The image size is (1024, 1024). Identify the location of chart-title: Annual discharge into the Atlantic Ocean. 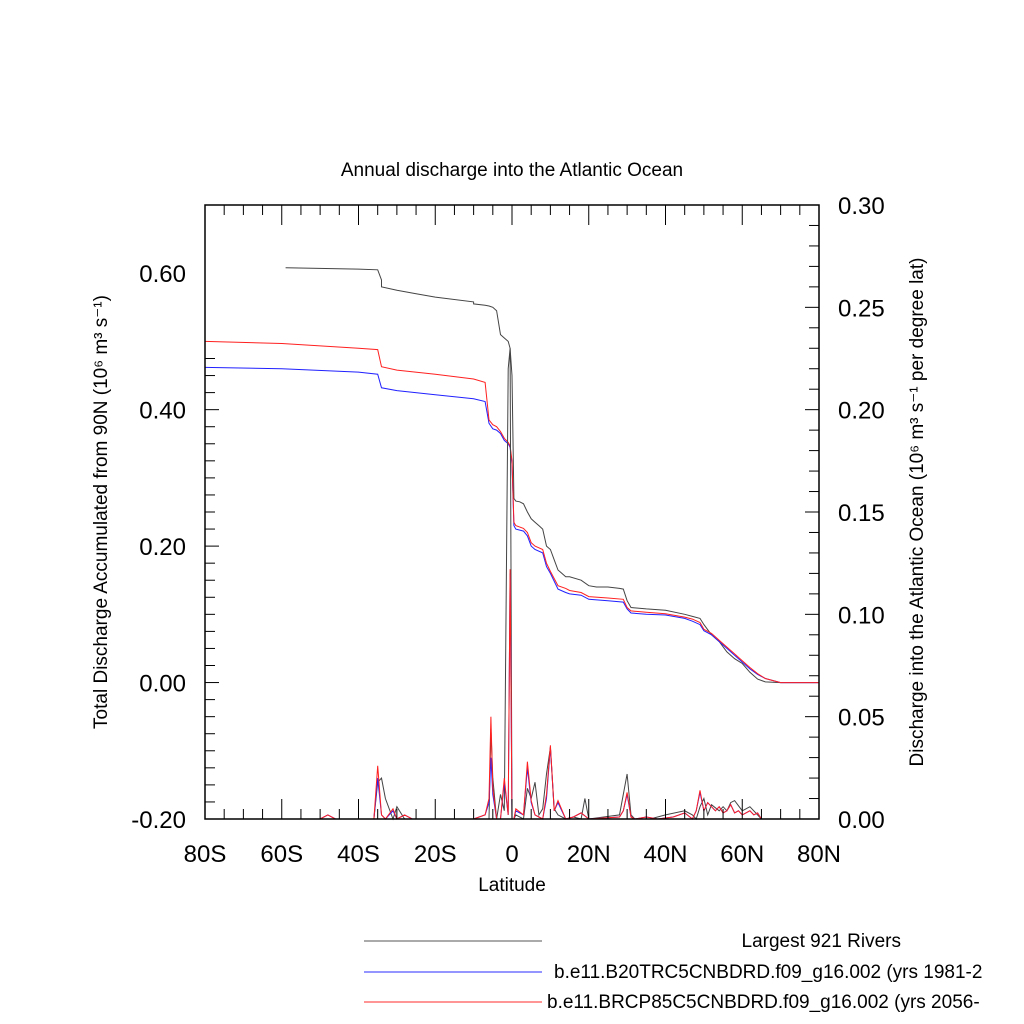
(512, 170).